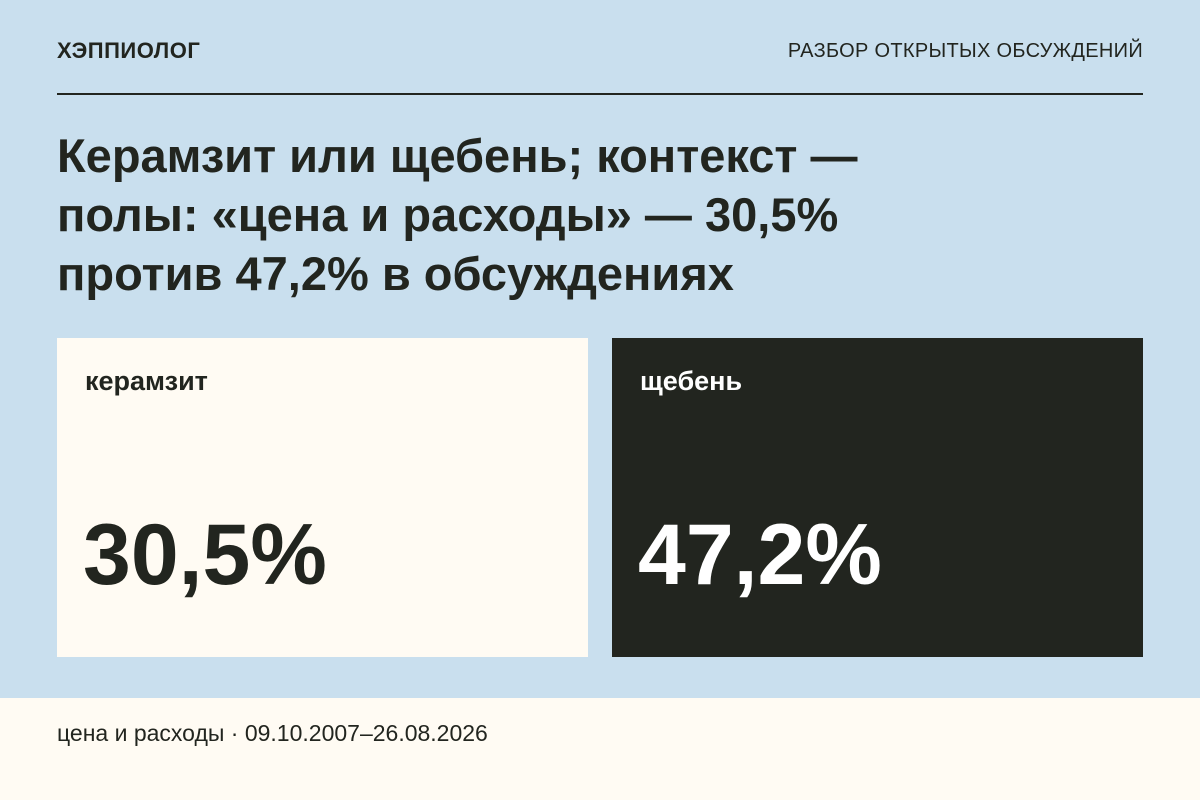 Image resolution: width=1200 pixels, height=800 pixels. I want to click on brand: ХЭППИОЛОГ, so click(129, 50).